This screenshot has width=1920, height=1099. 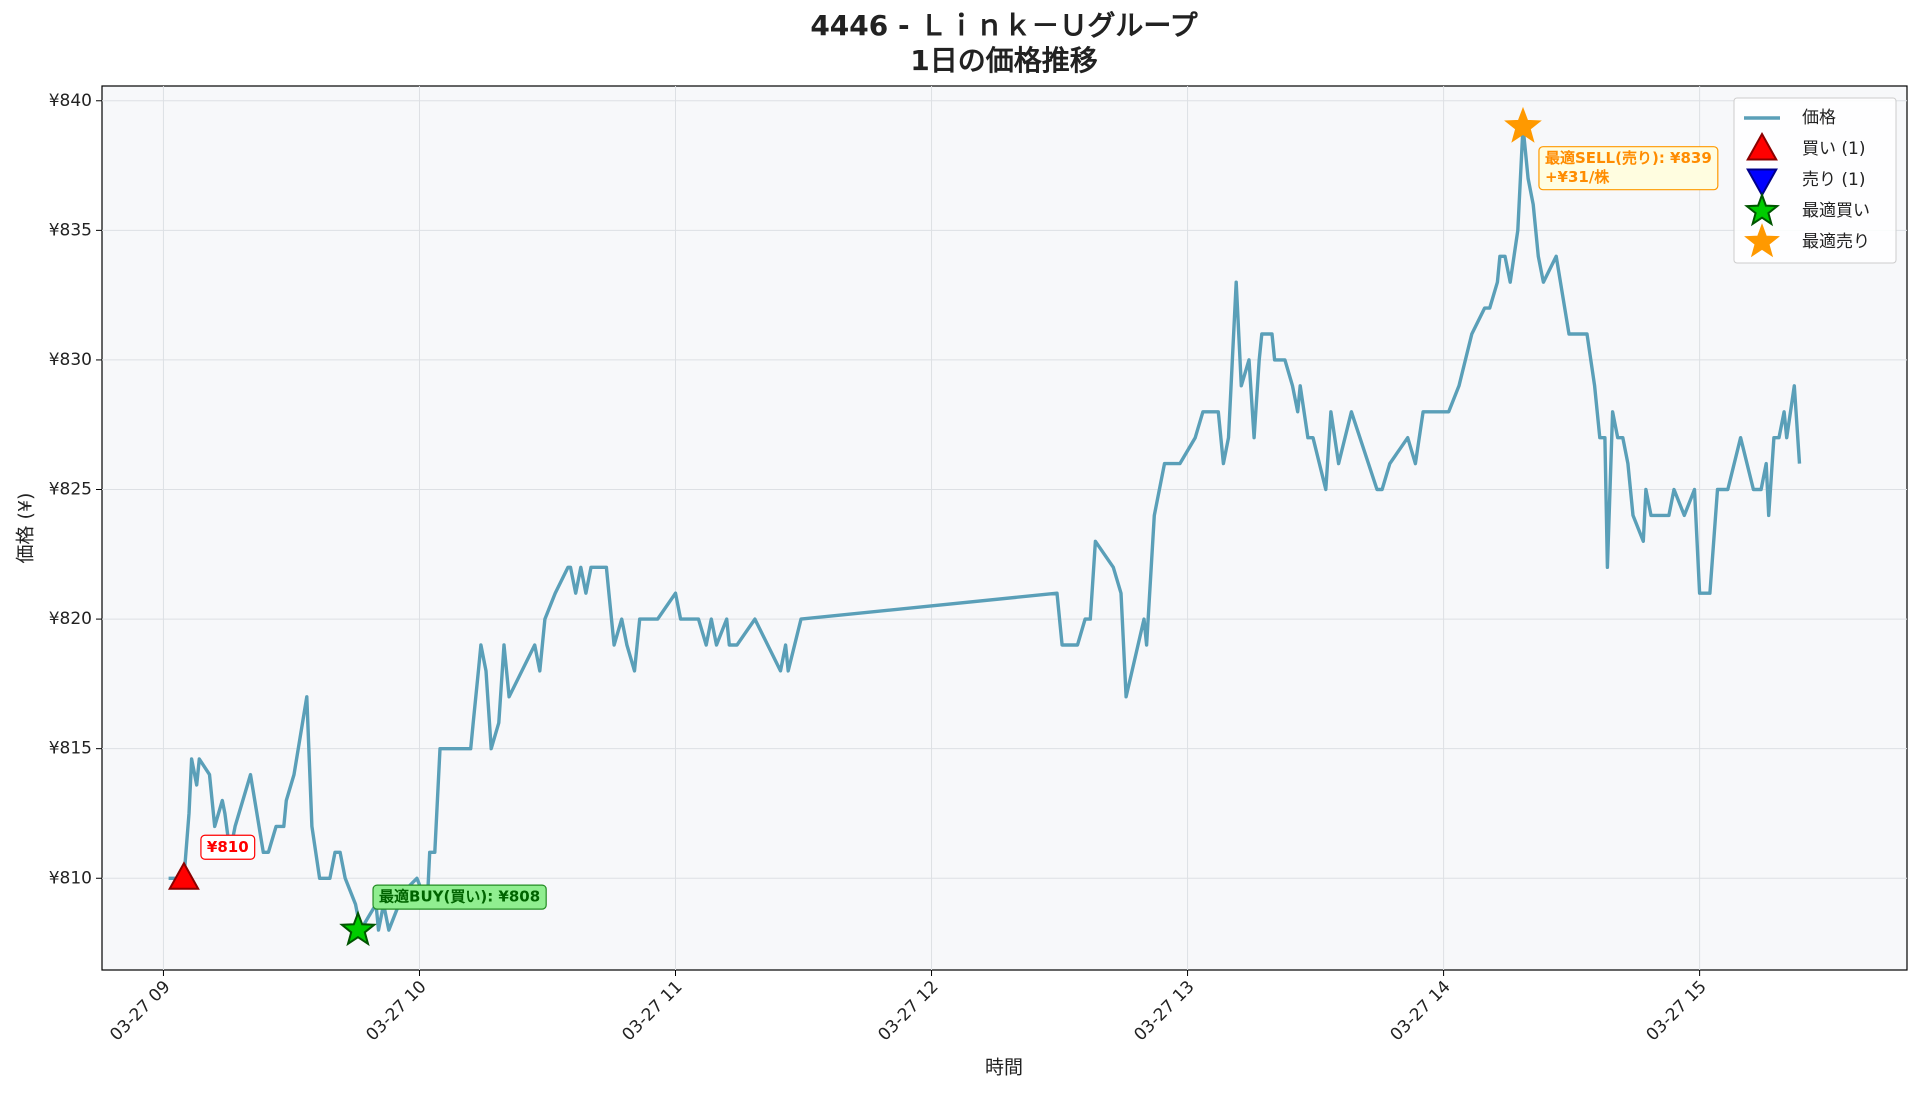 I want to click on annotation: 最適BUY(買い): ¥808, so click(x=459, y=897).